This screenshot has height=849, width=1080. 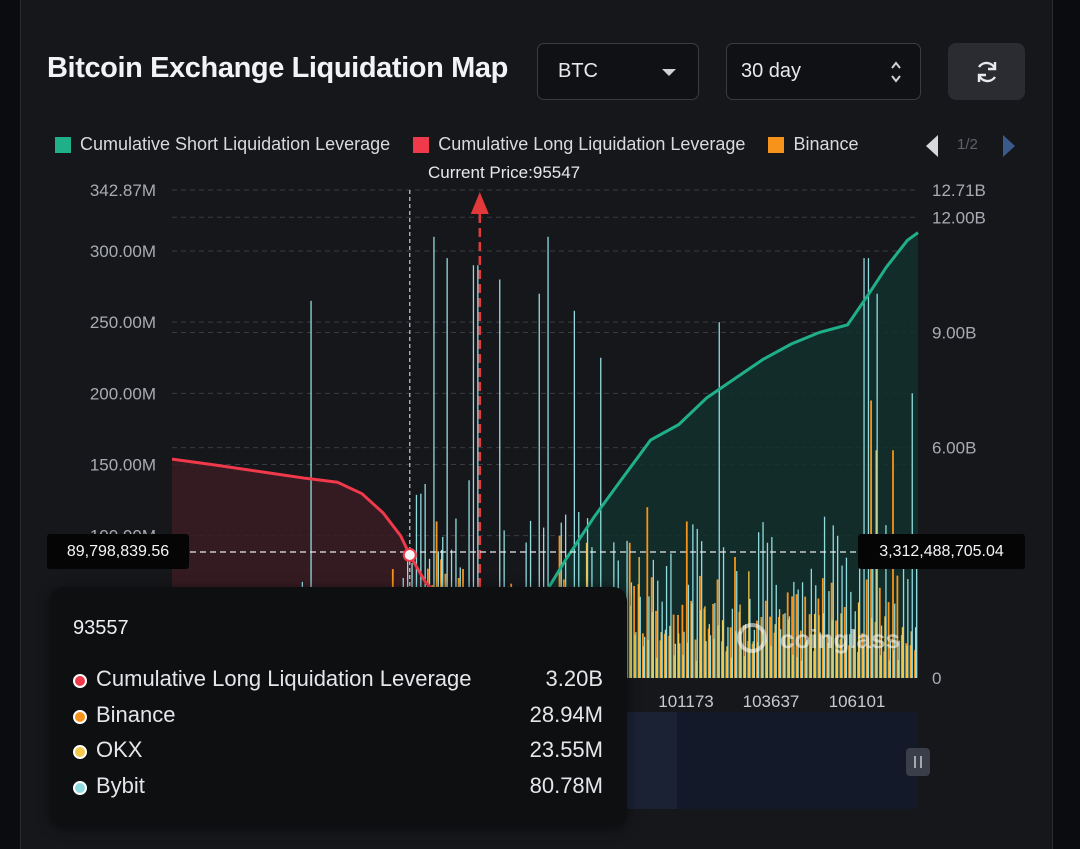 I want to click on zoom-handle, so click(x=918, y=762).